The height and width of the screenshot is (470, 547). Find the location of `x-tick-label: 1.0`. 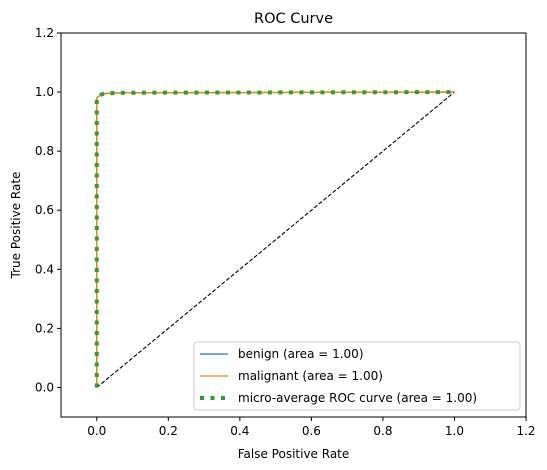

x-tick-label: 1.0 is located at coordinates (454, 431).